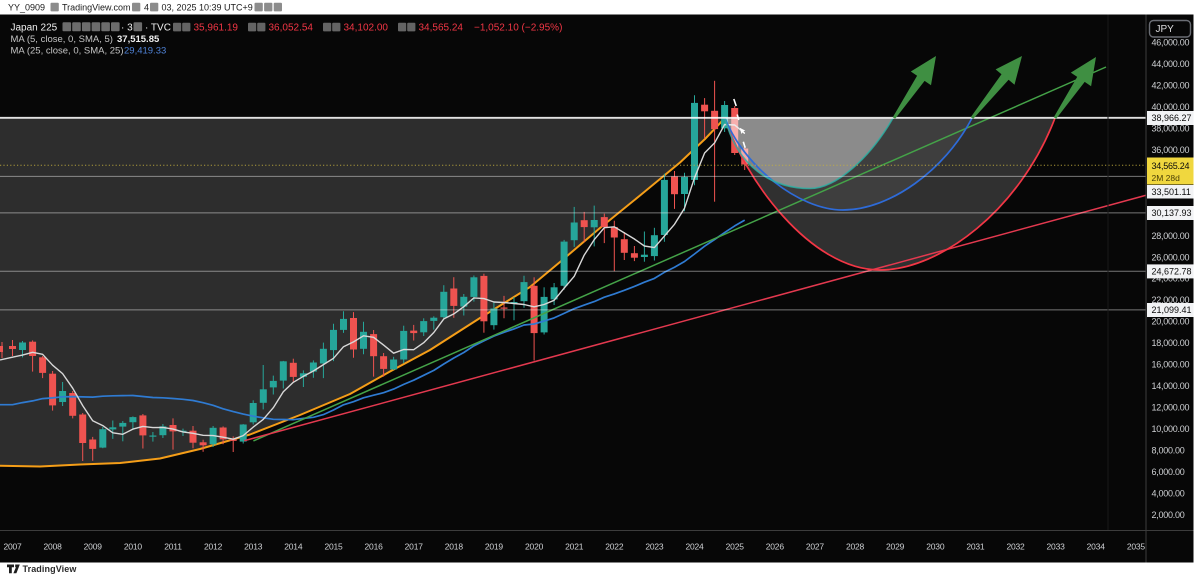 This screenshot has width=1200, height=577. What do you see at coordinates (253, 547) in the screenshot?
I see `svg-text: 2013` at bounding box center [253, 547].